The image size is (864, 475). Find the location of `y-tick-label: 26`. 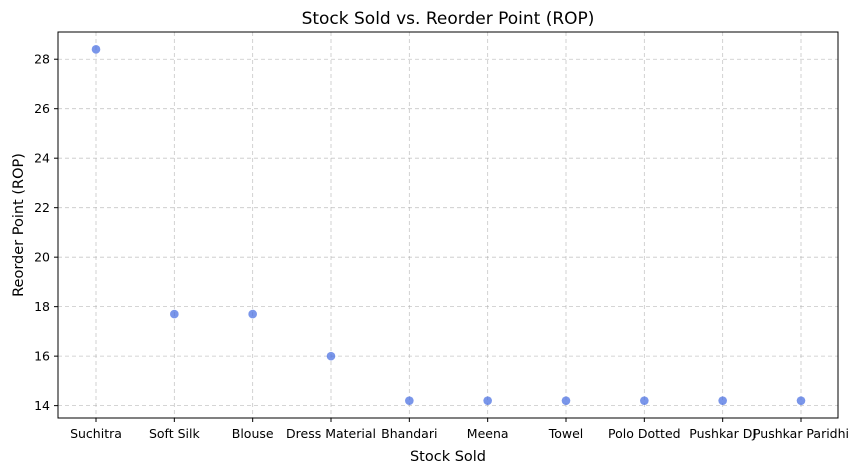

y-tick-label: 26 is located at coordinates (42, 108).